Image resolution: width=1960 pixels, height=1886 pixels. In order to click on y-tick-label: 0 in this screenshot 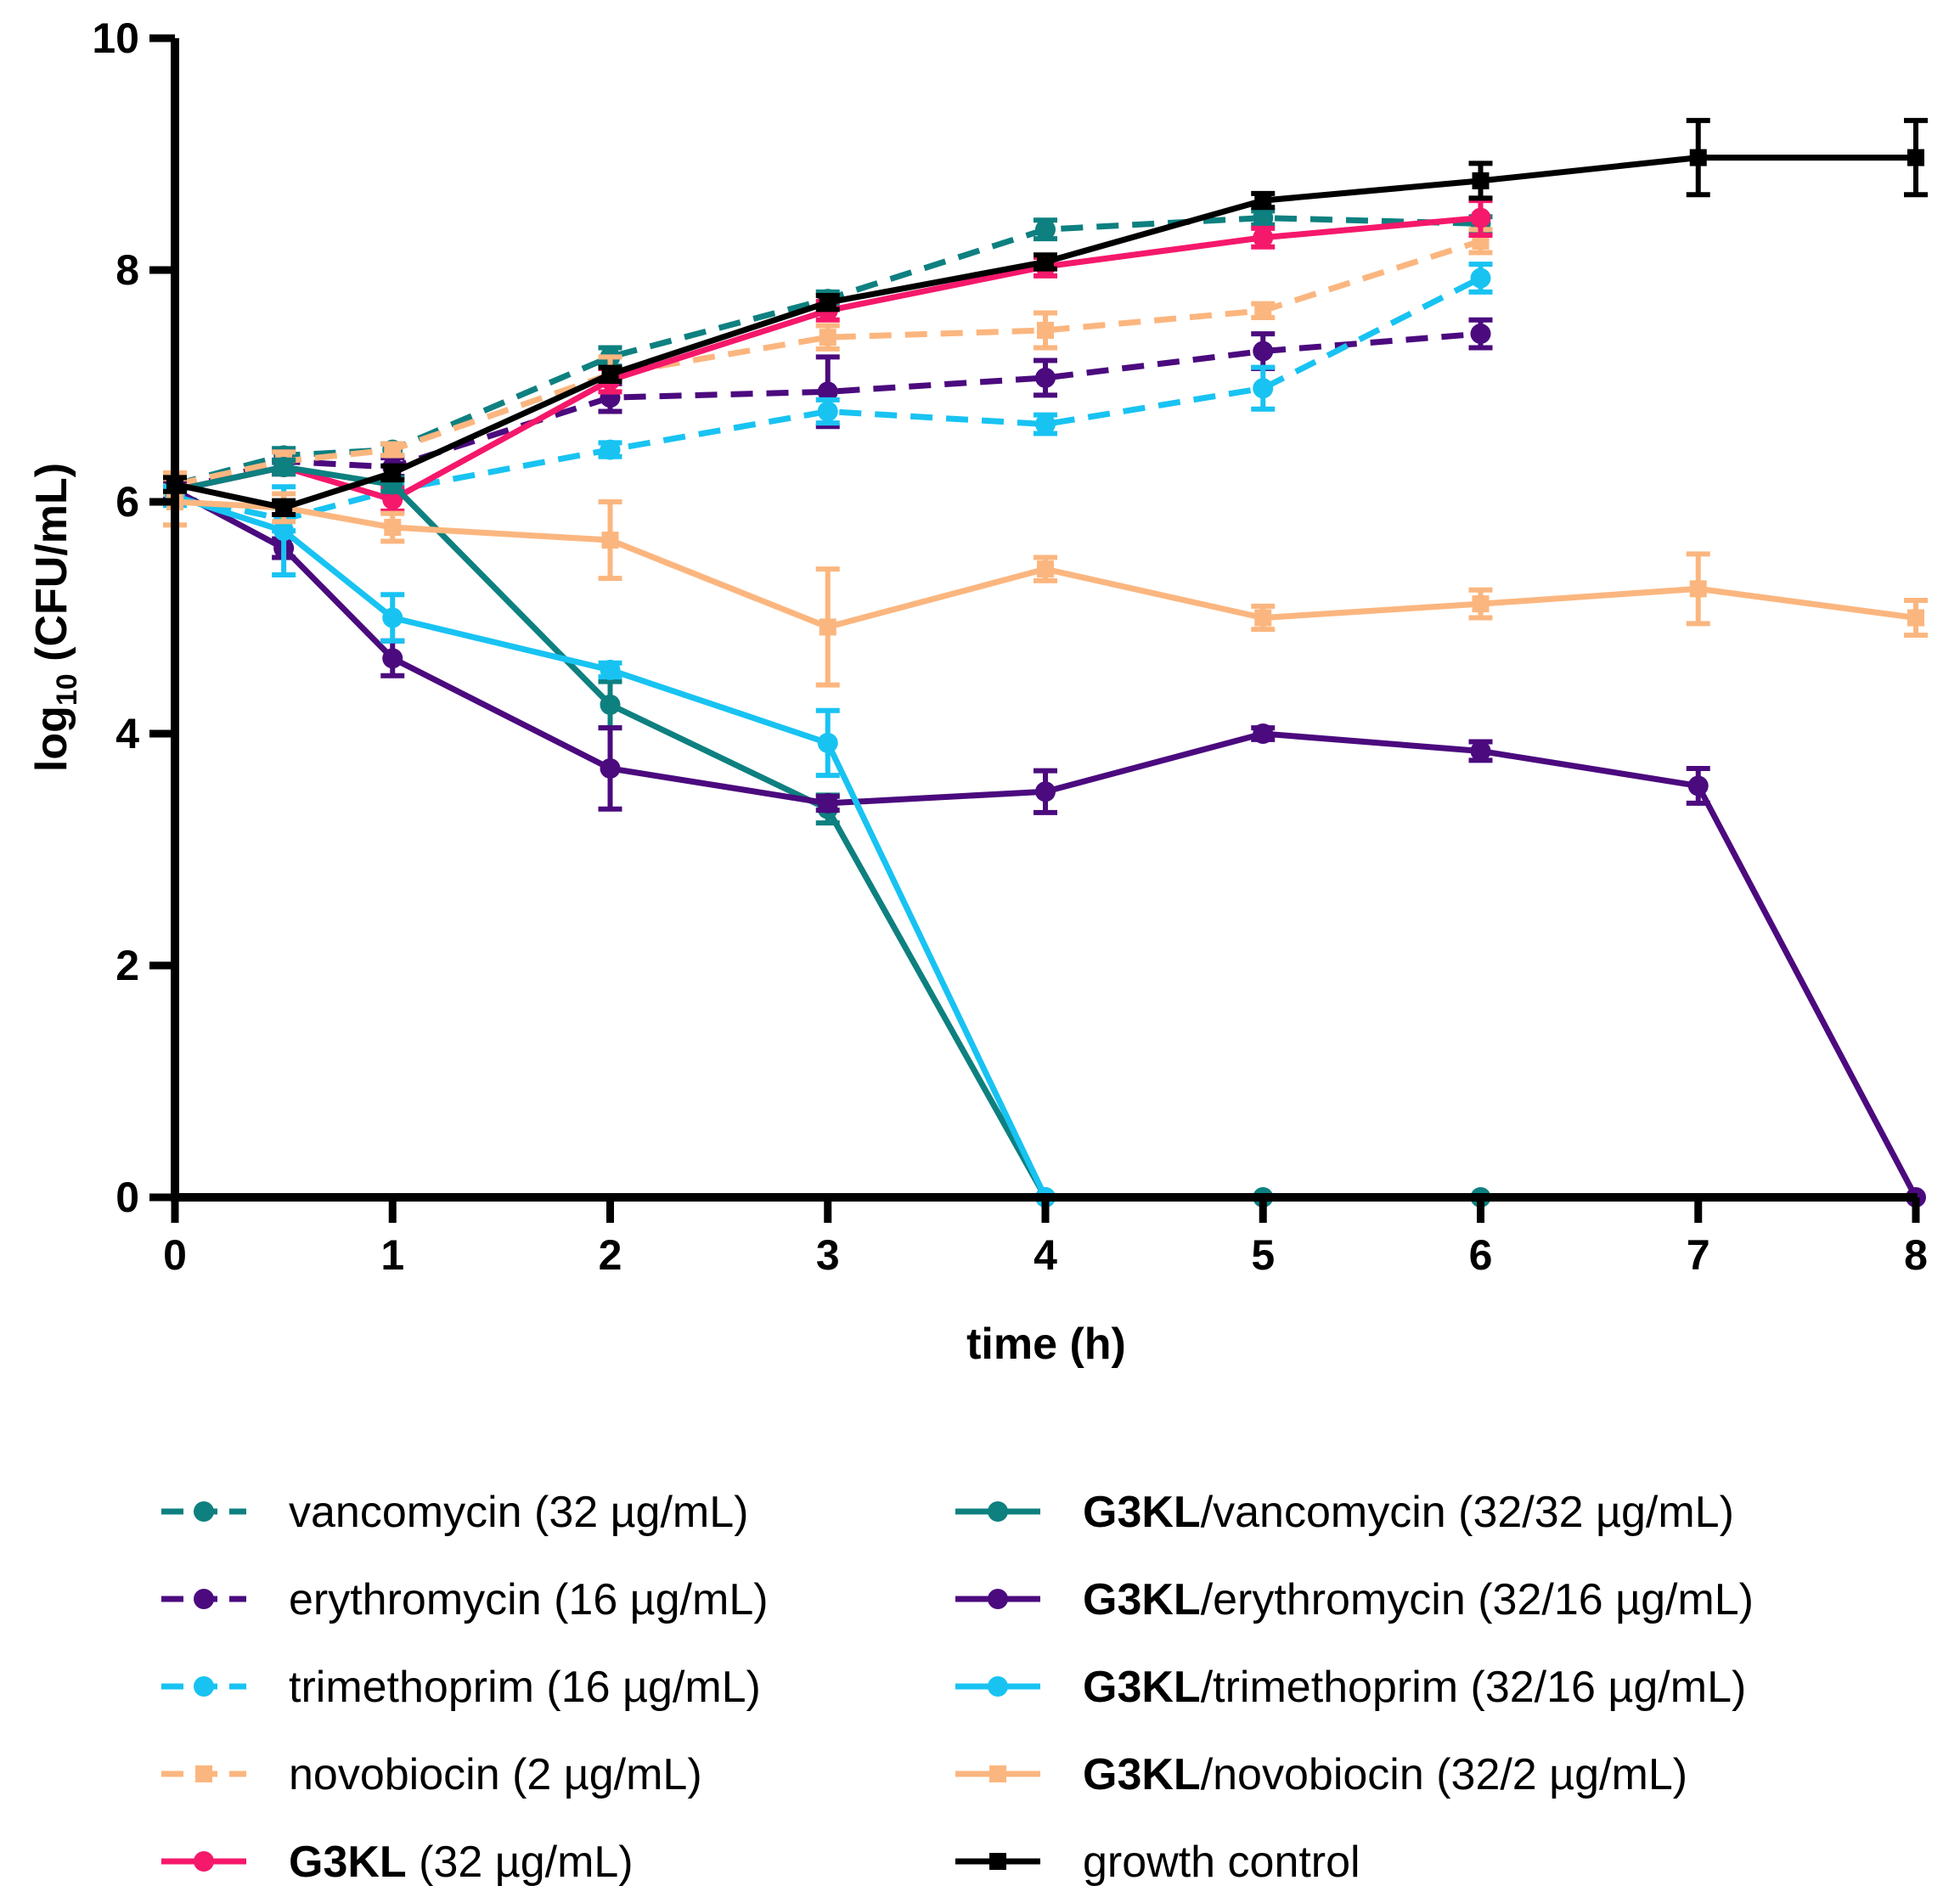, I will do `click(127, 1197)`.